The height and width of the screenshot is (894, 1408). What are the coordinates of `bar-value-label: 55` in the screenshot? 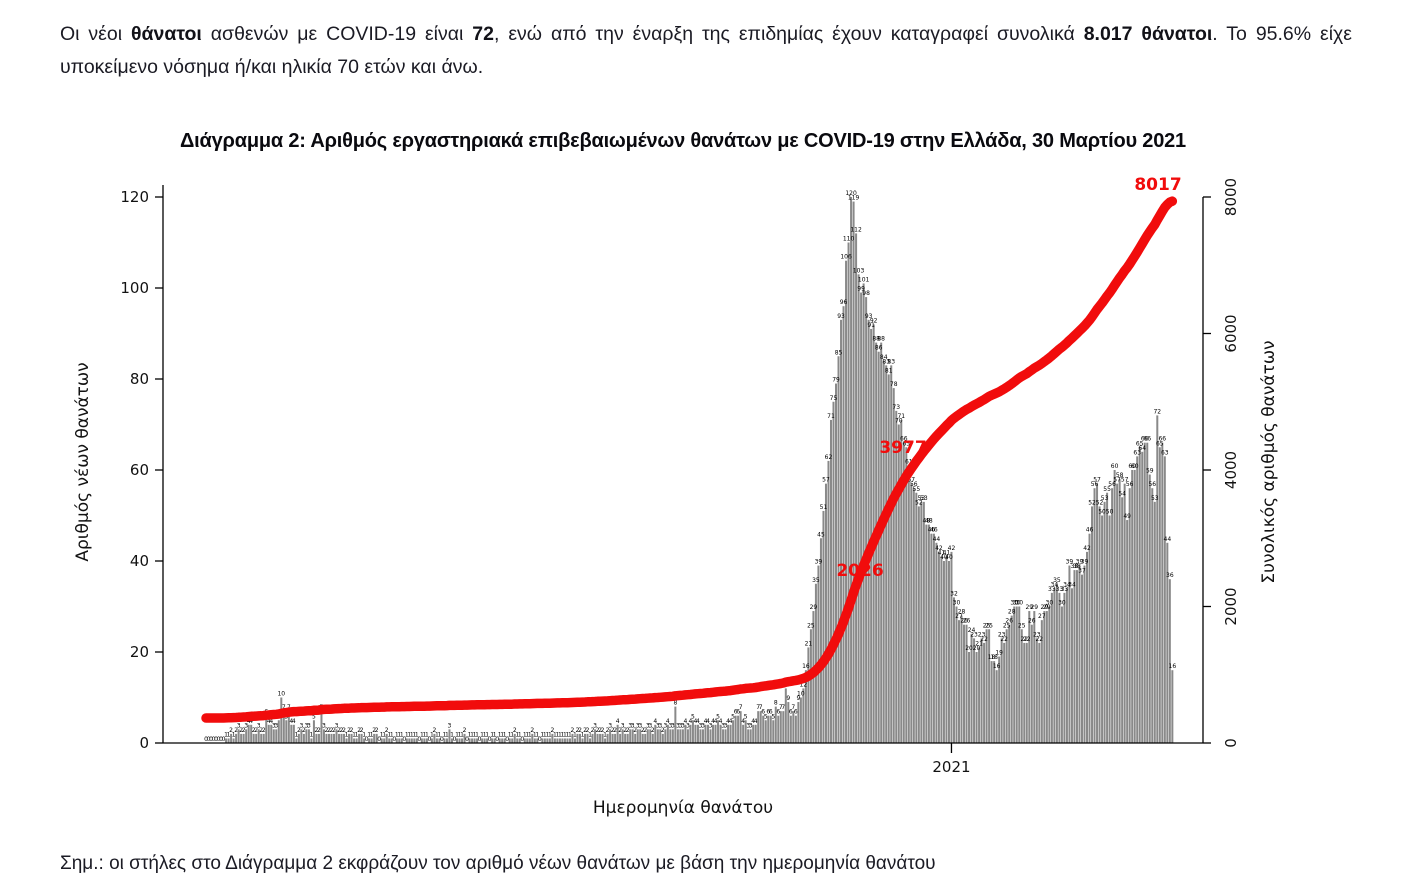 It's located at (917, 489).